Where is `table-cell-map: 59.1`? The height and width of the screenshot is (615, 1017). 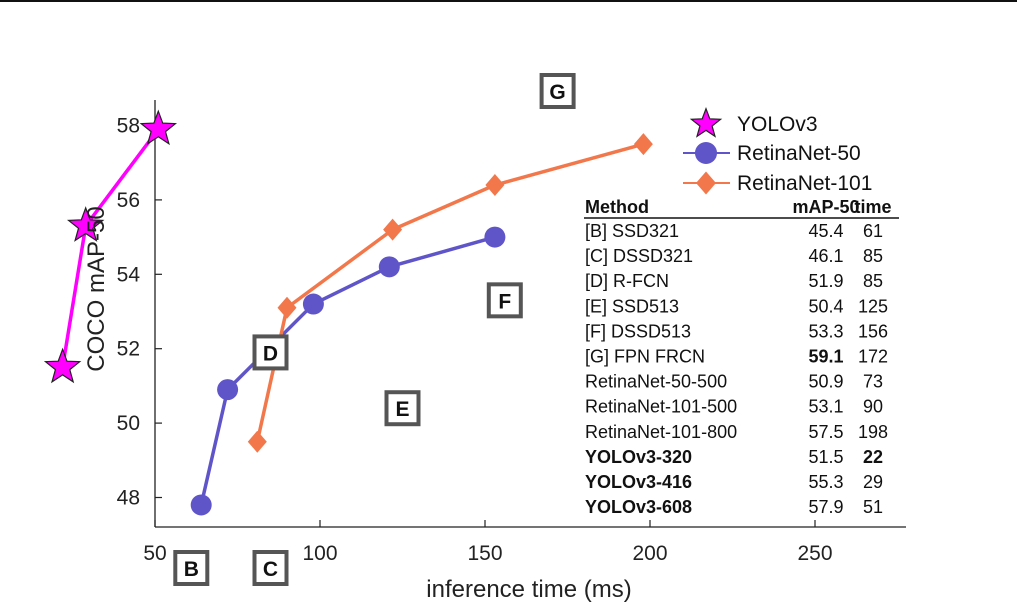 table-cell-map: 59.1 is located at coordinates (825, 357).